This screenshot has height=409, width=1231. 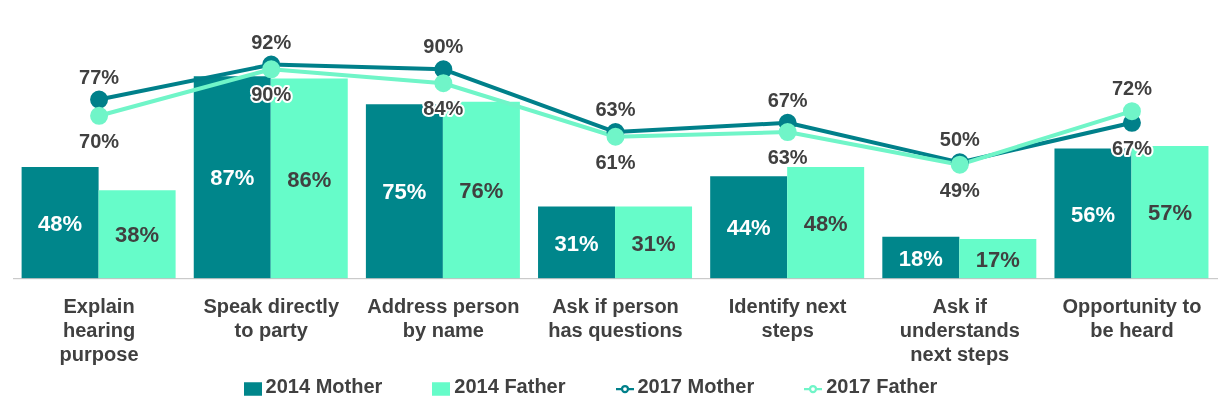 What do you see at coordinates (404, 192) in the screenshot?
I see `data-label: 75%` at bounding box center [404, 192].